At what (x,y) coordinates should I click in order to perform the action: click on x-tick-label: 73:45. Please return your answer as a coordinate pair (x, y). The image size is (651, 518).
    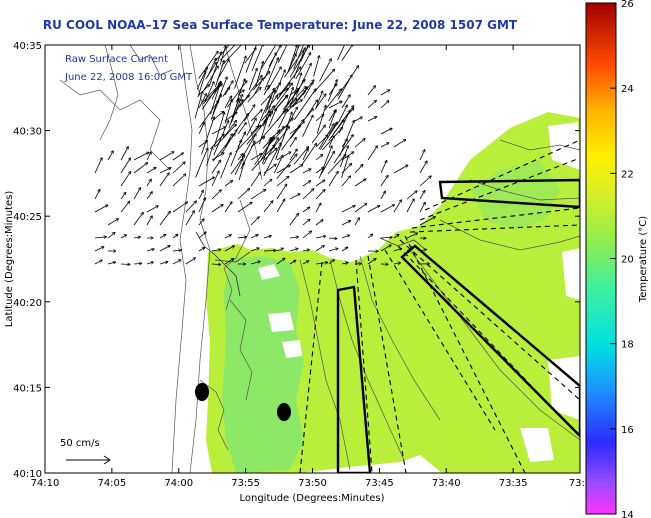
    Looking at the image, I should click on (379, 483).